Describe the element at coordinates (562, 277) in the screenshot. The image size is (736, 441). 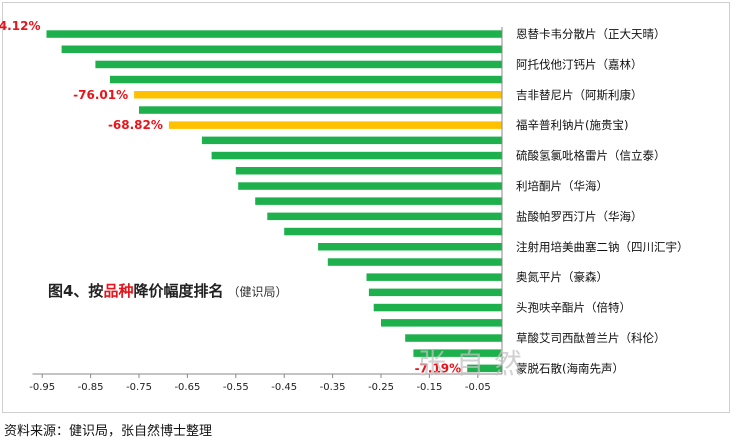
I see `category-label: 奥氮平片（豪森）` at that location.